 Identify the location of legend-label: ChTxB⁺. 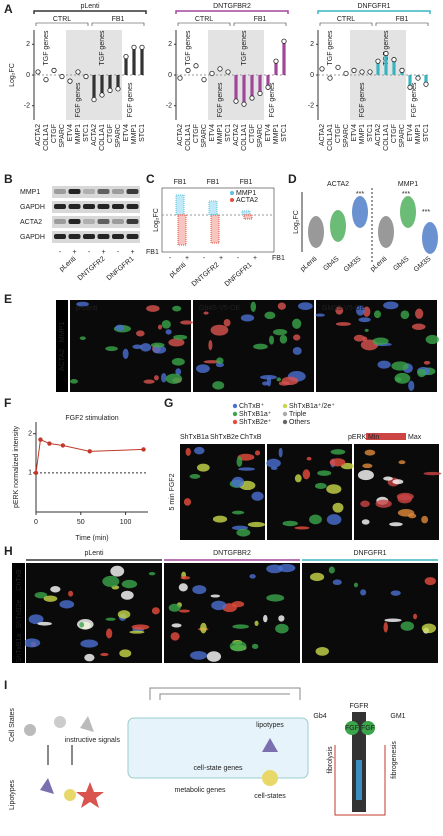
(251, 406).